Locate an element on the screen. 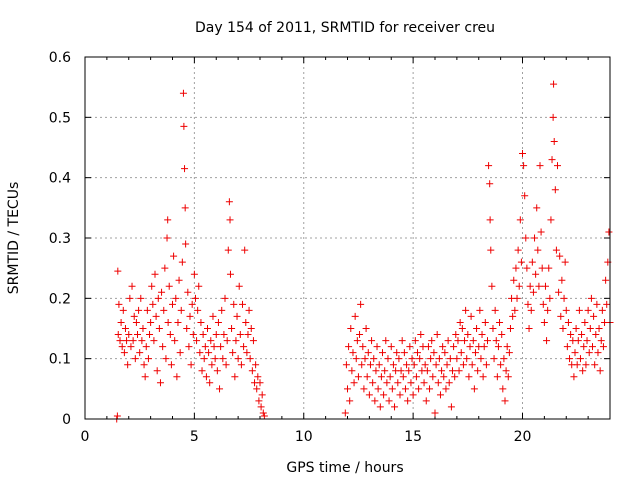  y-tick-label: 0.6 is located at coordinates (60, 58).